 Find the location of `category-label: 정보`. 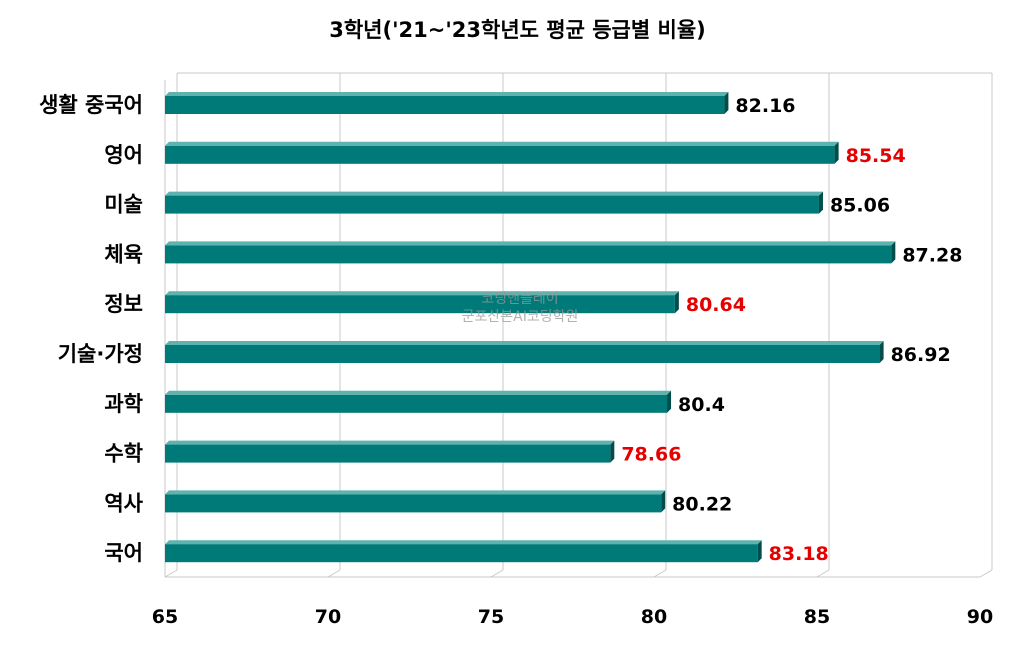

category-label: 정보 is located at coordinates (123, 304).